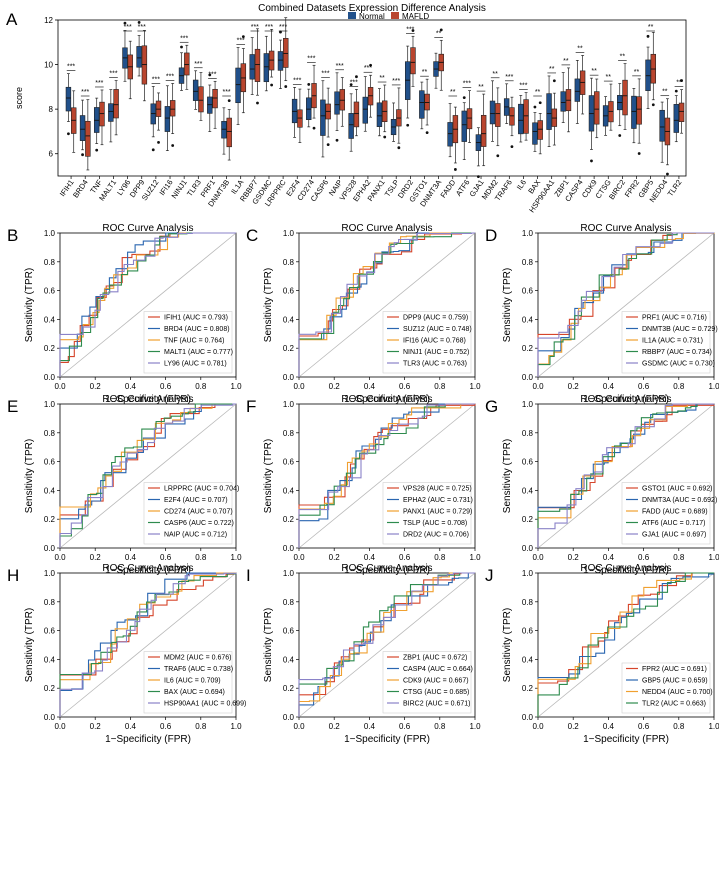 Image resolution: width=719 pixels, height=886 pixels. What do you see at coordinates (289, 602) in the screenshot?
I see `y-tick-label-I: 0.8` at bounding box center [289, 602].